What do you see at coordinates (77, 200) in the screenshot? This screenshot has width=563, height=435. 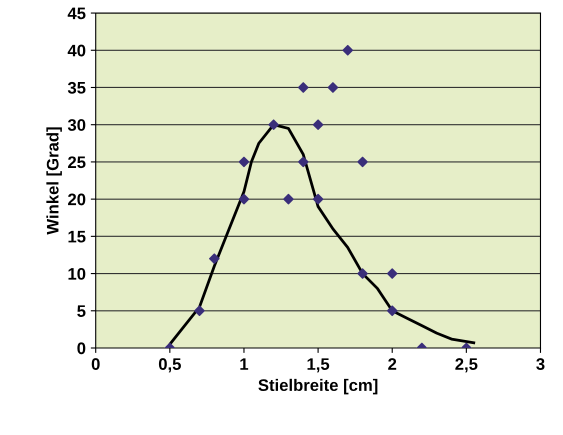 I see `y-tick-label: 20` at bounding box center [77, 200].